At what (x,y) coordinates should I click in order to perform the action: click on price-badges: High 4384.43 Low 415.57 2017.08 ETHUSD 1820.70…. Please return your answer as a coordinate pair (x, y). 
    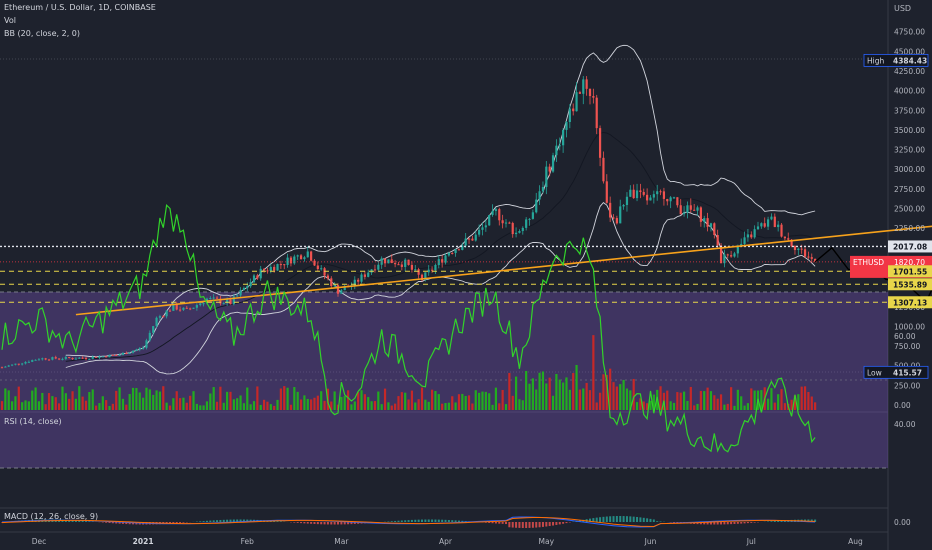
    Looking at the image, I should click on (891, 216).